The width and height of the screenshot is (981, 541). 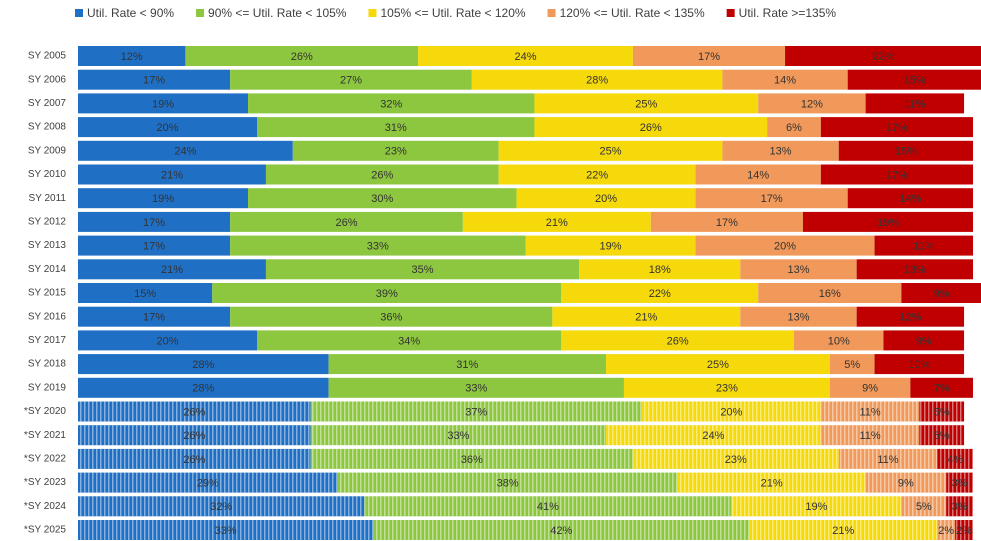 I want to click on data-label: 4%, so click(x=955, y=460).